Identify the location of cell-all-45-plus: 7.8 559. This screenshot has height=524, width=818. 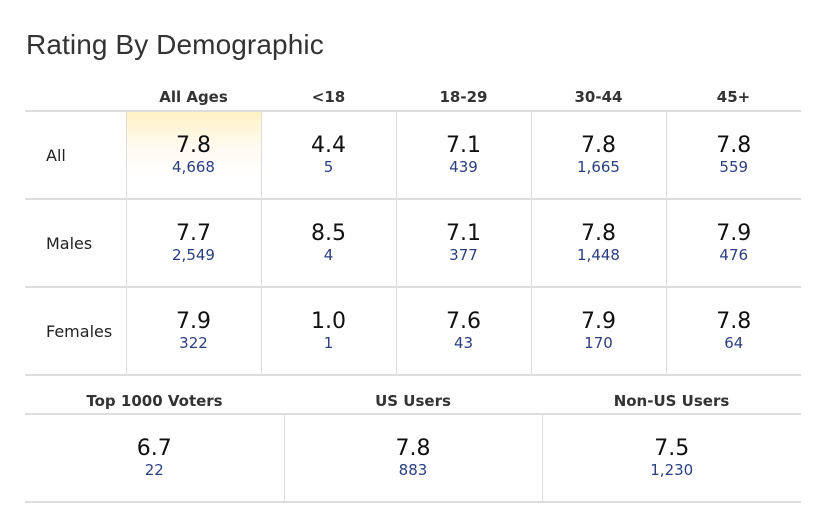
(733, 155).